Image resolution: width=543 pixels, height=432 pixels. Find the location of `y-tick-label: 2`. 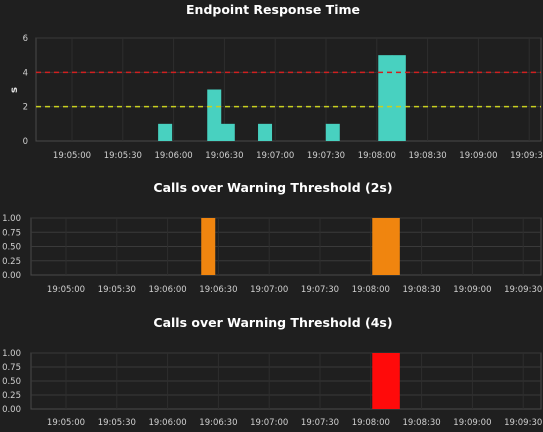

y-tick-label: 2 is located at coordinates (25, 108).